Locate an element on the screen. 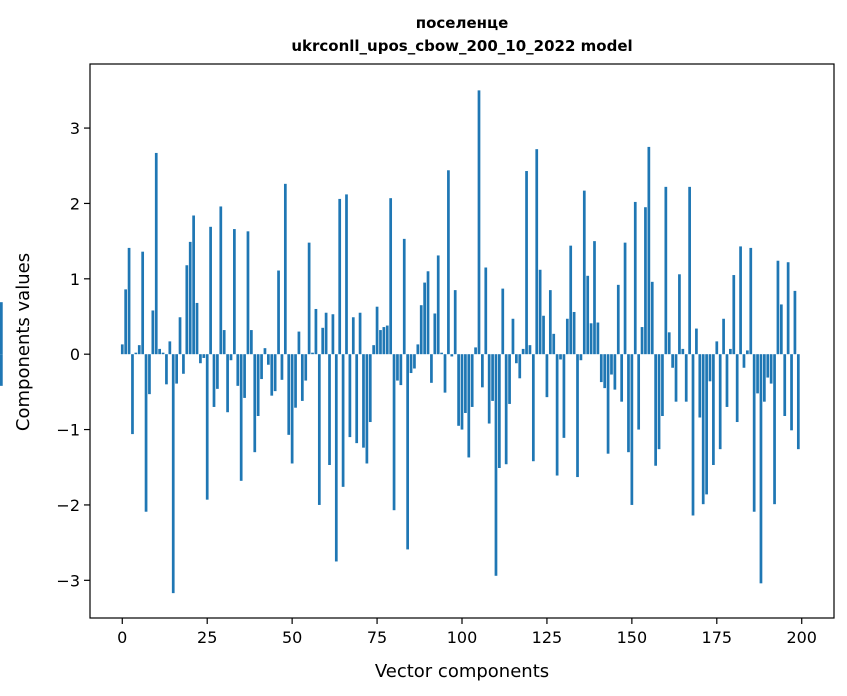 The width and height of the screenshot is (847, 696). x-tick-label: 50 is located at coordinates (292, 637).